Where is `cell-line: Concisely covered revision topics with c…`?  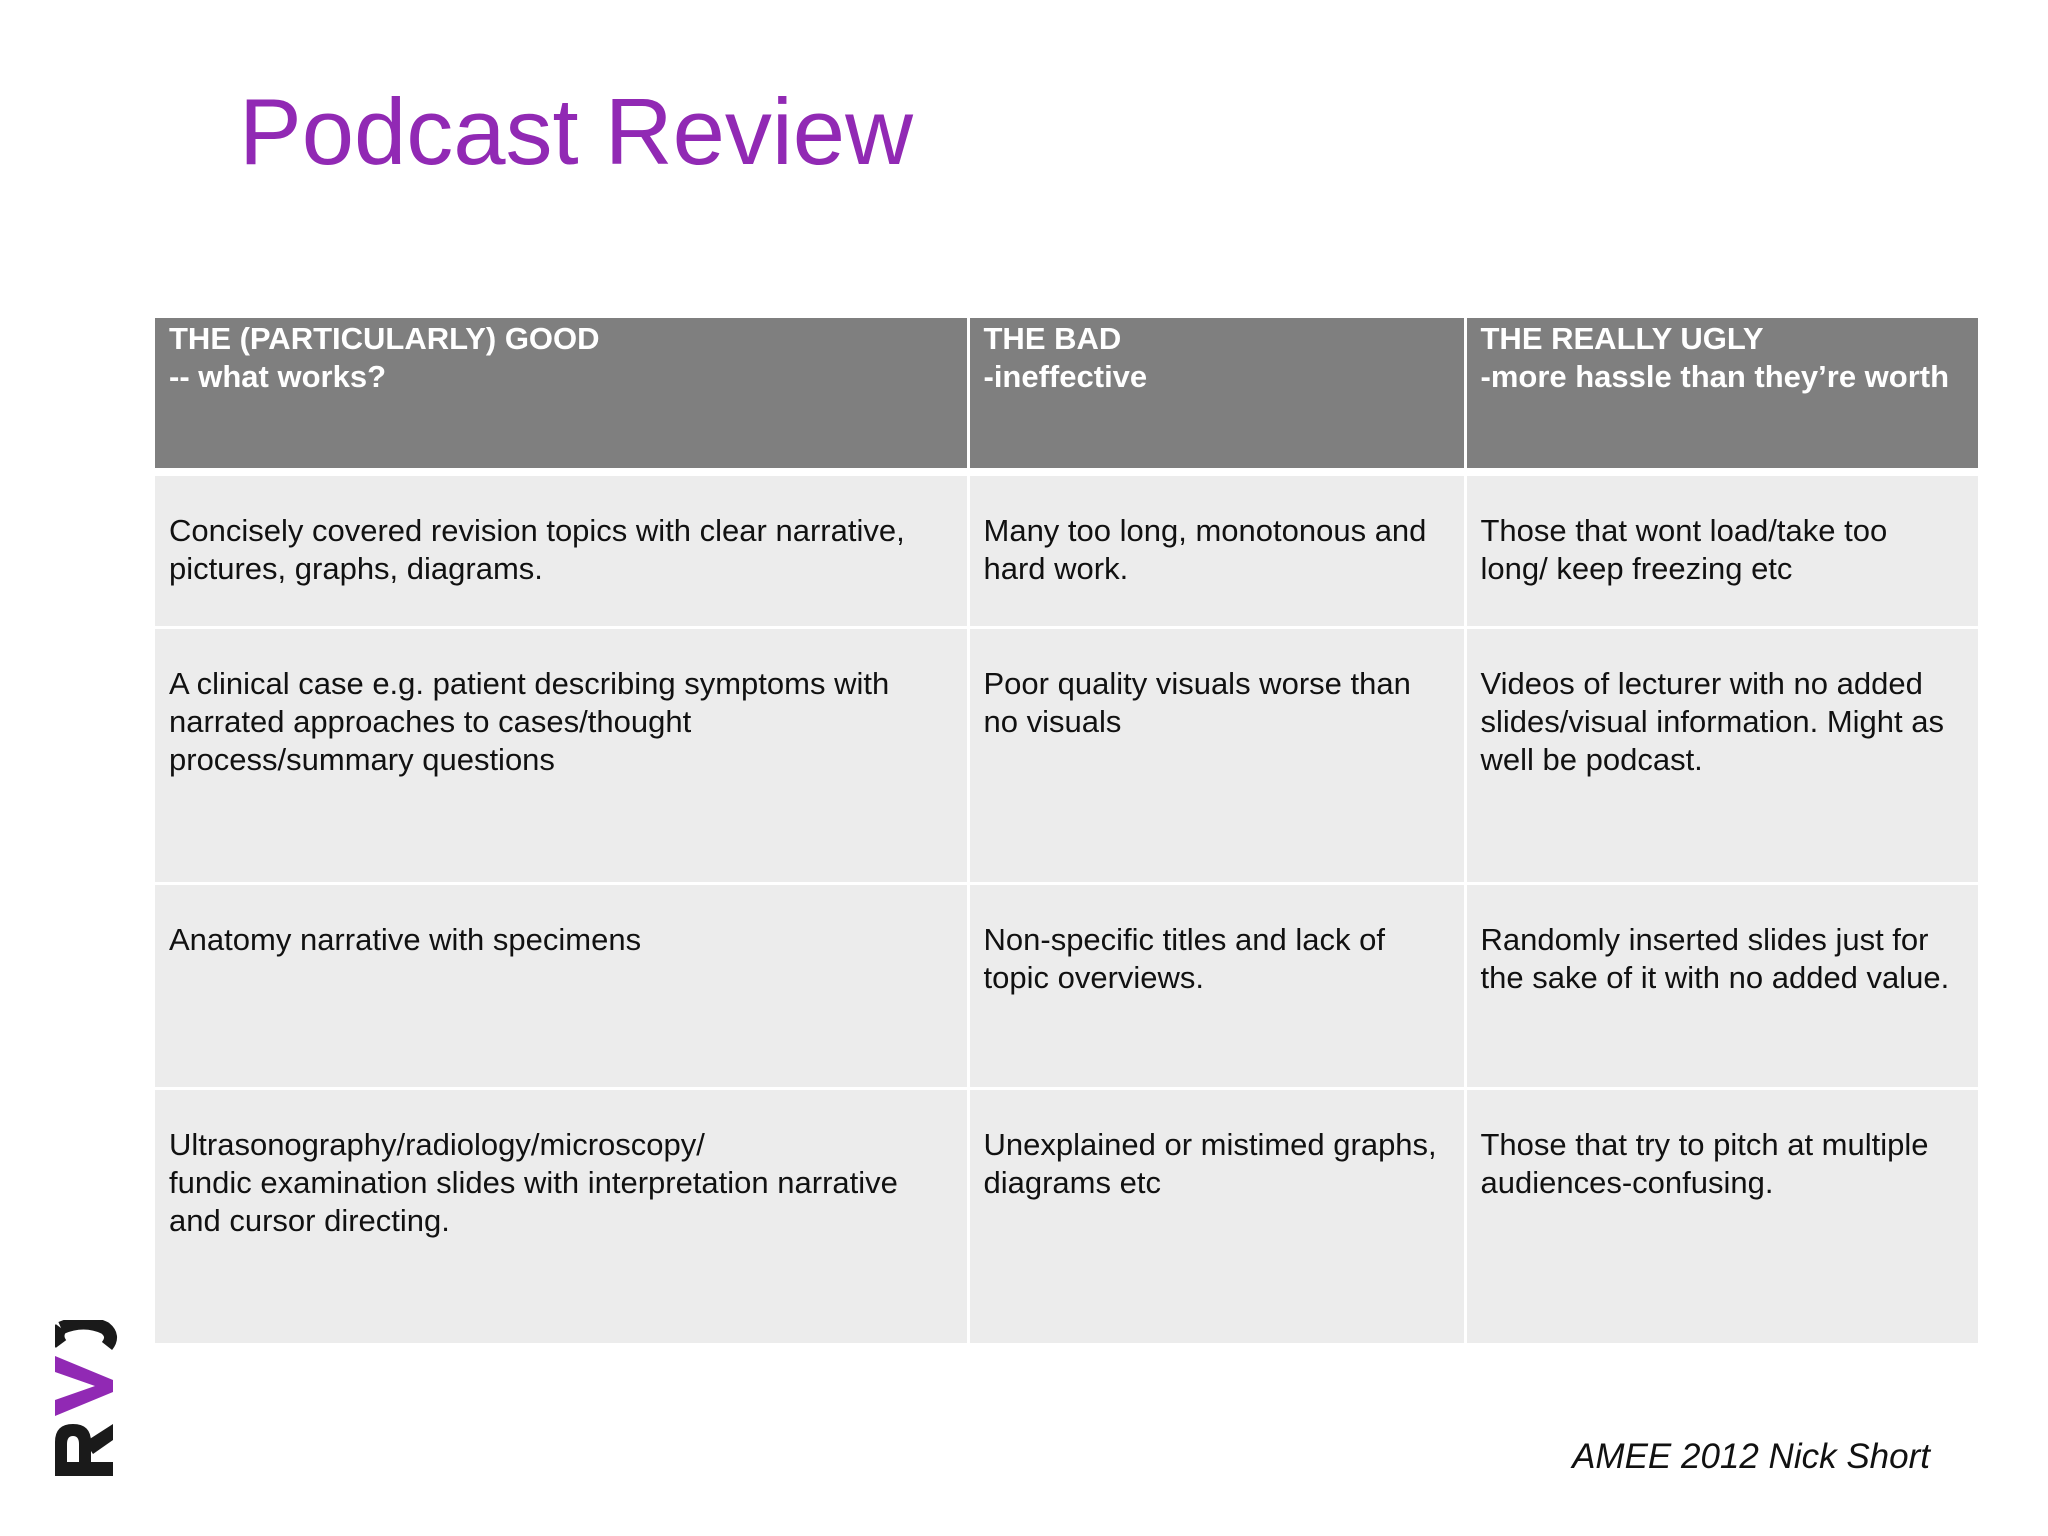
cell-line: Concisely covered revision topics with c… is located at coordinates (537, 530).